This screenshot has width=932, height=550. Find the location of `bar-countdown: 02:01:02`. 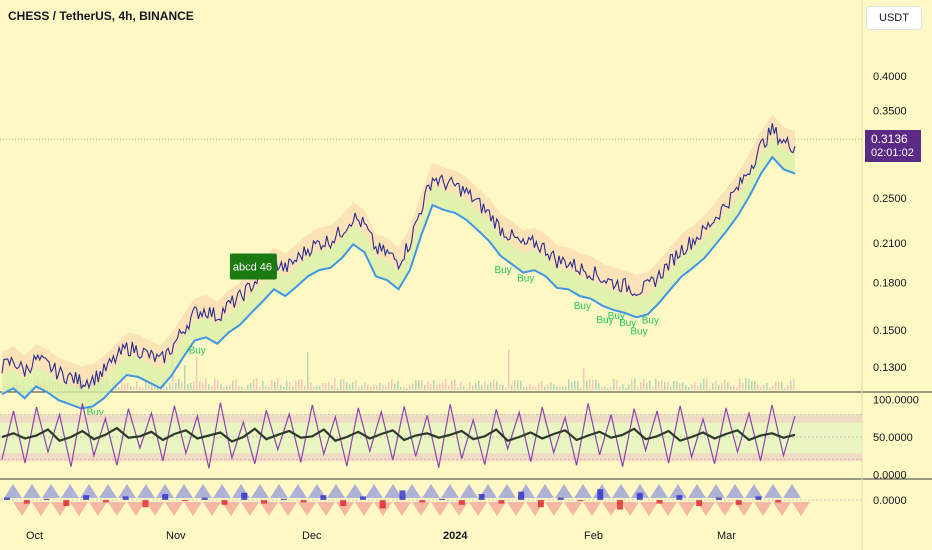

bar-countdown: 02:01:02 is located at coordinates (892, 153).